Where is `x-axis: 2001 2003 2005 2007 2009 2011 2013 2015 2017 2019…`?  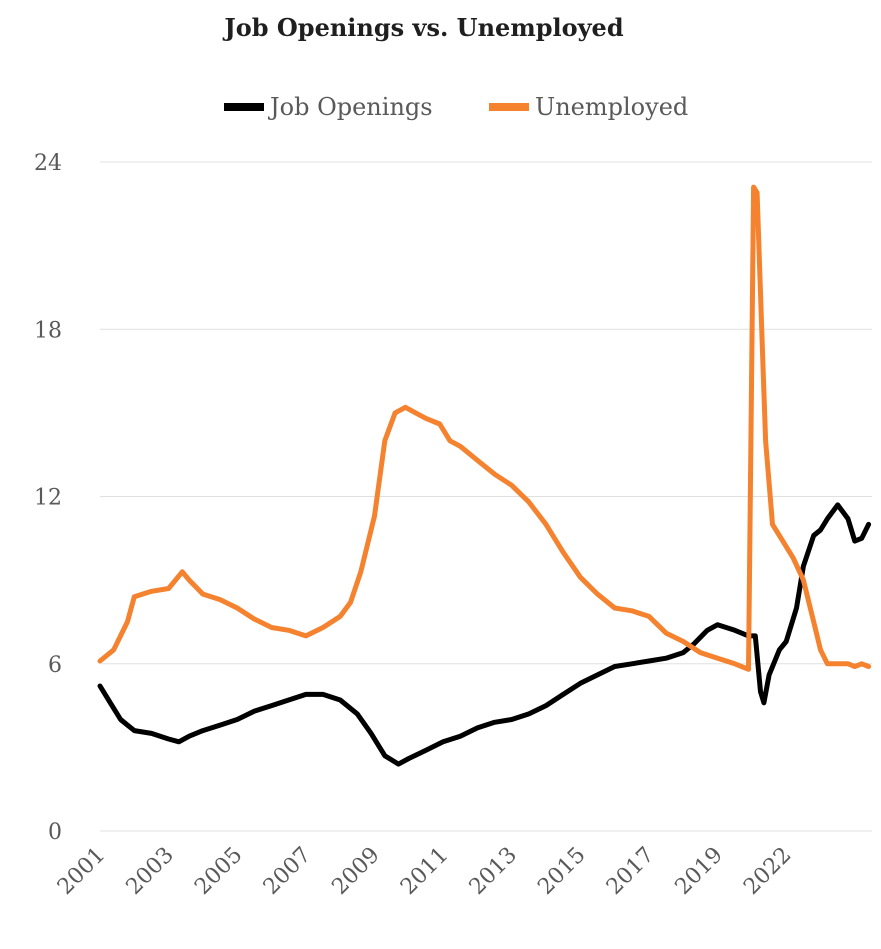 x-axis: 2001 2003 2005 2007 2009 2011 2013 2015 2017 2019… is located at coordinates (424, 871).